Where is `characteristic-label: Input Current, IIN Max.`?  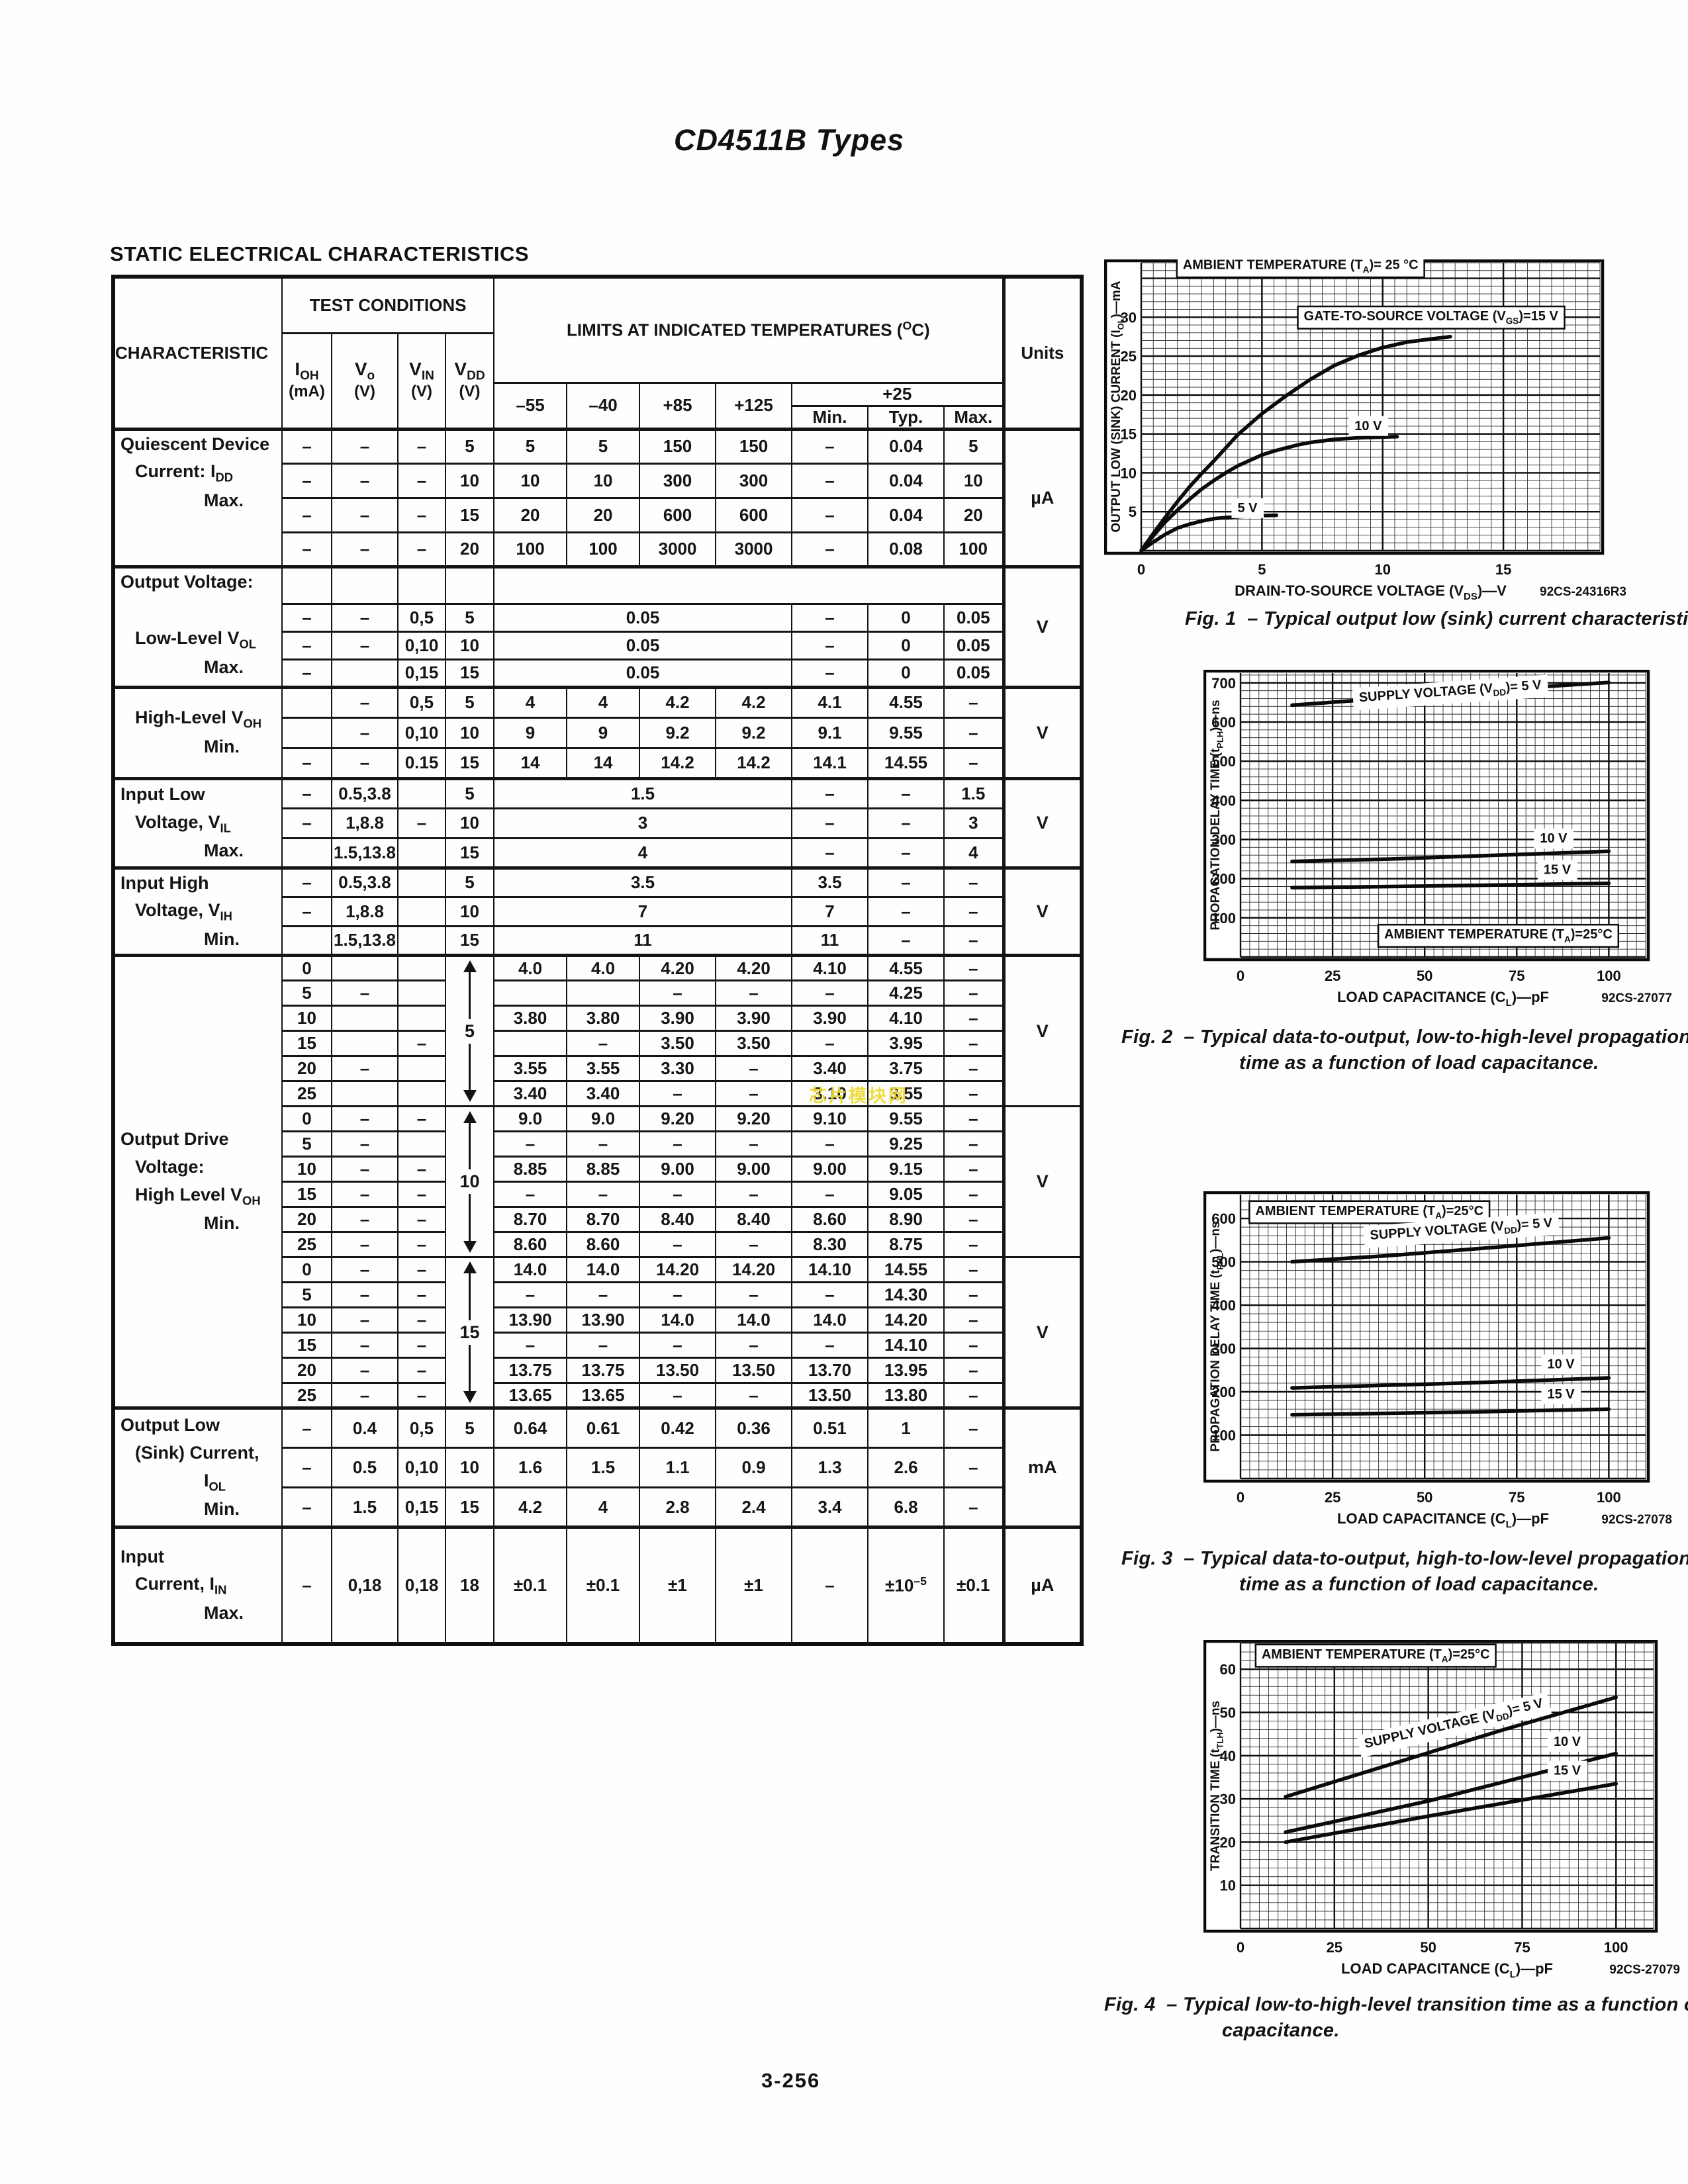
characteristic-label: Input Current, IIN Max. is located at coordinates (198, 1585).